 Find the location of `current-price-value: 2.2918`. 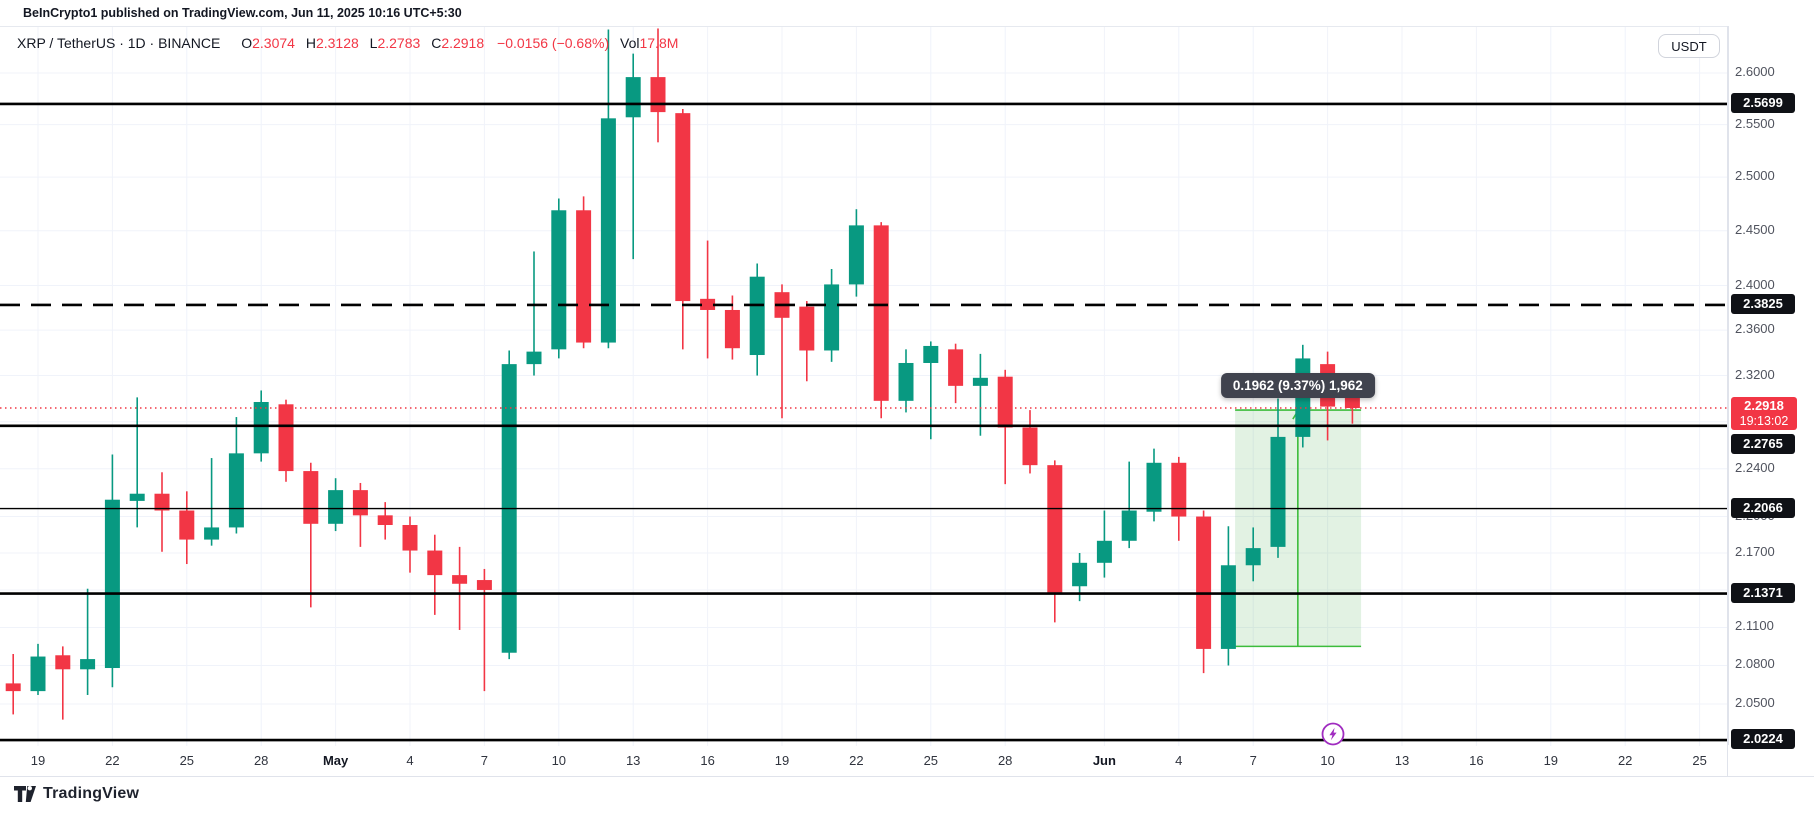

current-price-value: 2.2918 is located at coordinates (1764, 405).